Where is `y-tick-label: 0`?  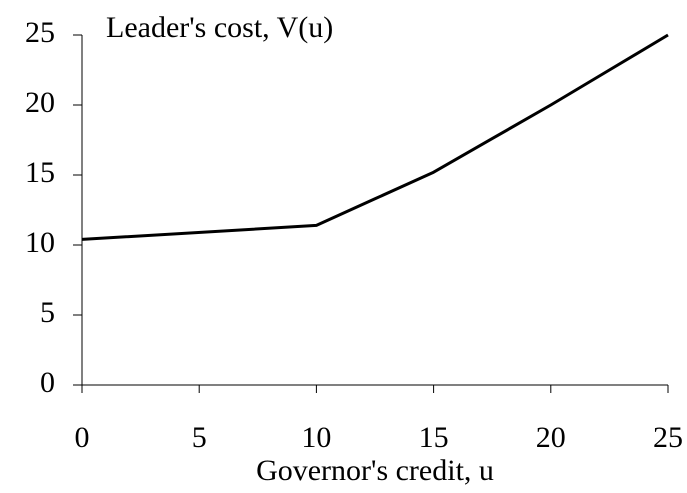
y-tick-label: 0 is located at coordinates (47, 382).